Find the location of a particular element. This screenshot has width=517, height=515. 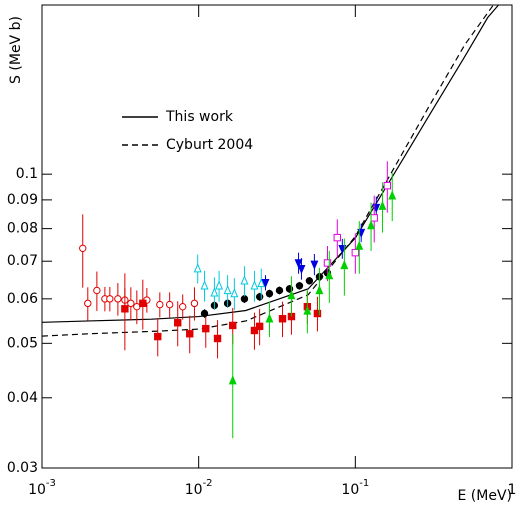

x-tick-label: 10⁻³ is located at coordinates (42, 488).